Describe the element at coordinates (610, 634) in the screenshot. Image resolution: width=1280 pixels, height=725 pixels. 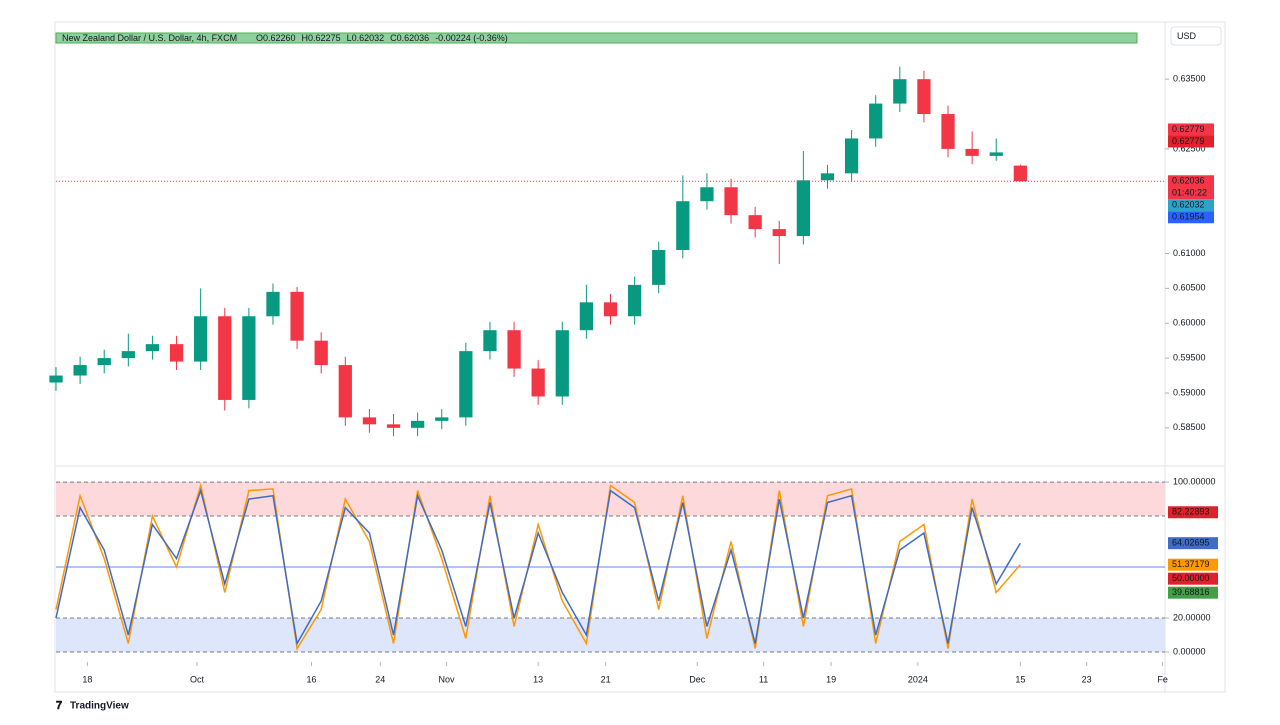
I see `band` at that location.